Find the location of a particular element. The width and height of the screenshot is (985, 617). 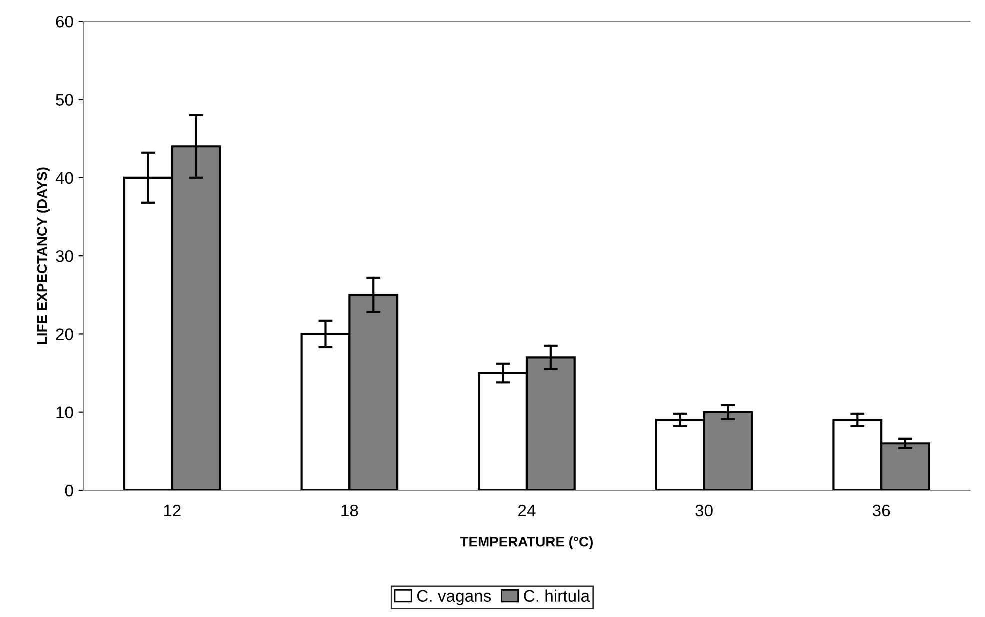

x-tick-label: 24 is located at coordinates (527, 510).